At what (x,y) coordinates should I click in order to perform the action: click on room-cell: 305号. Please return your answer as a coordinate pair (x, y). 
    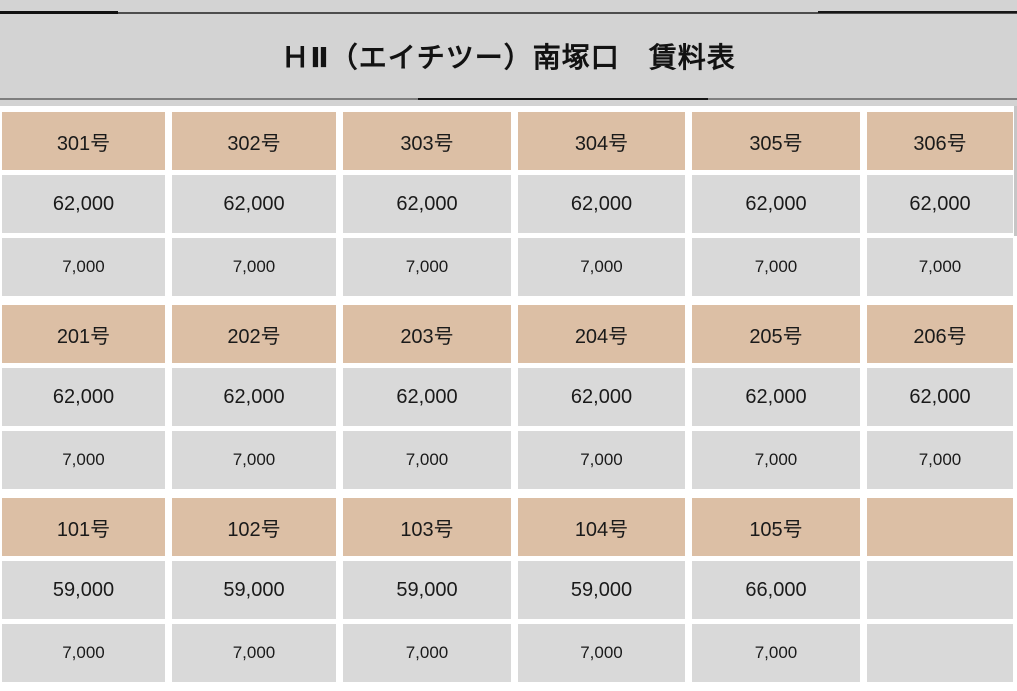
    Looking at the image, I should click on (776, 141).